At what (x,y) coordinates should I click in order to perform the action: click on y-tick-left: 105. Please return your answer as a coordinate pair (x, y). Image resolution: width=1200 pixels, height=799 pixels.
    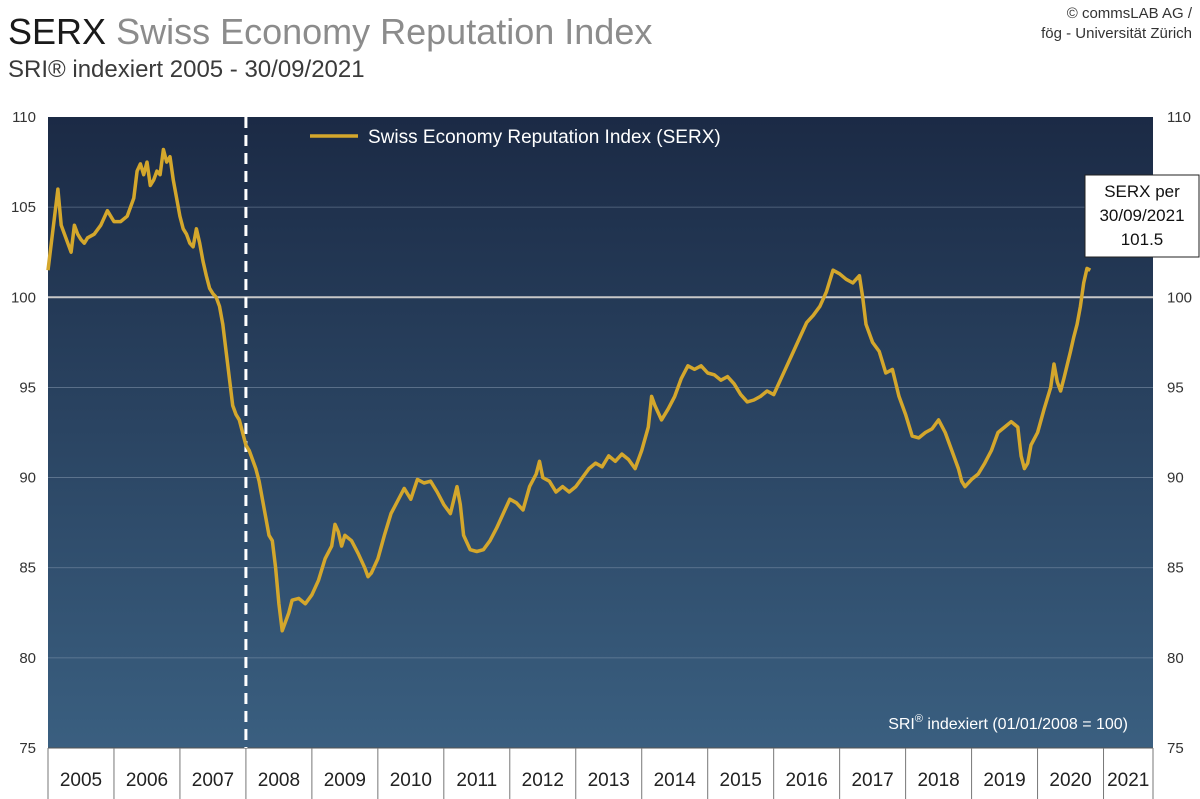
    Looking at the image, I should click on (23, 207).